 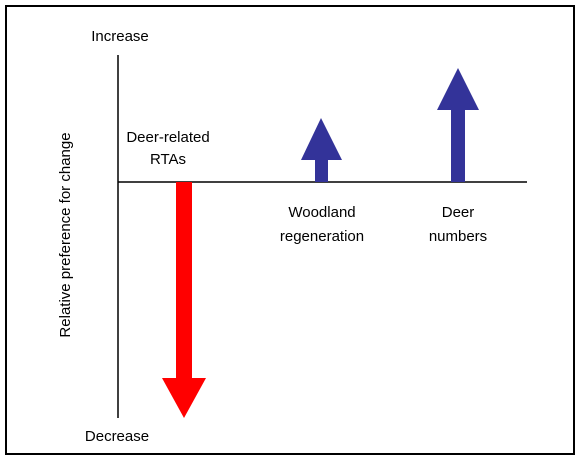 I want to click on down-arrow, so click(x=184, y=300).